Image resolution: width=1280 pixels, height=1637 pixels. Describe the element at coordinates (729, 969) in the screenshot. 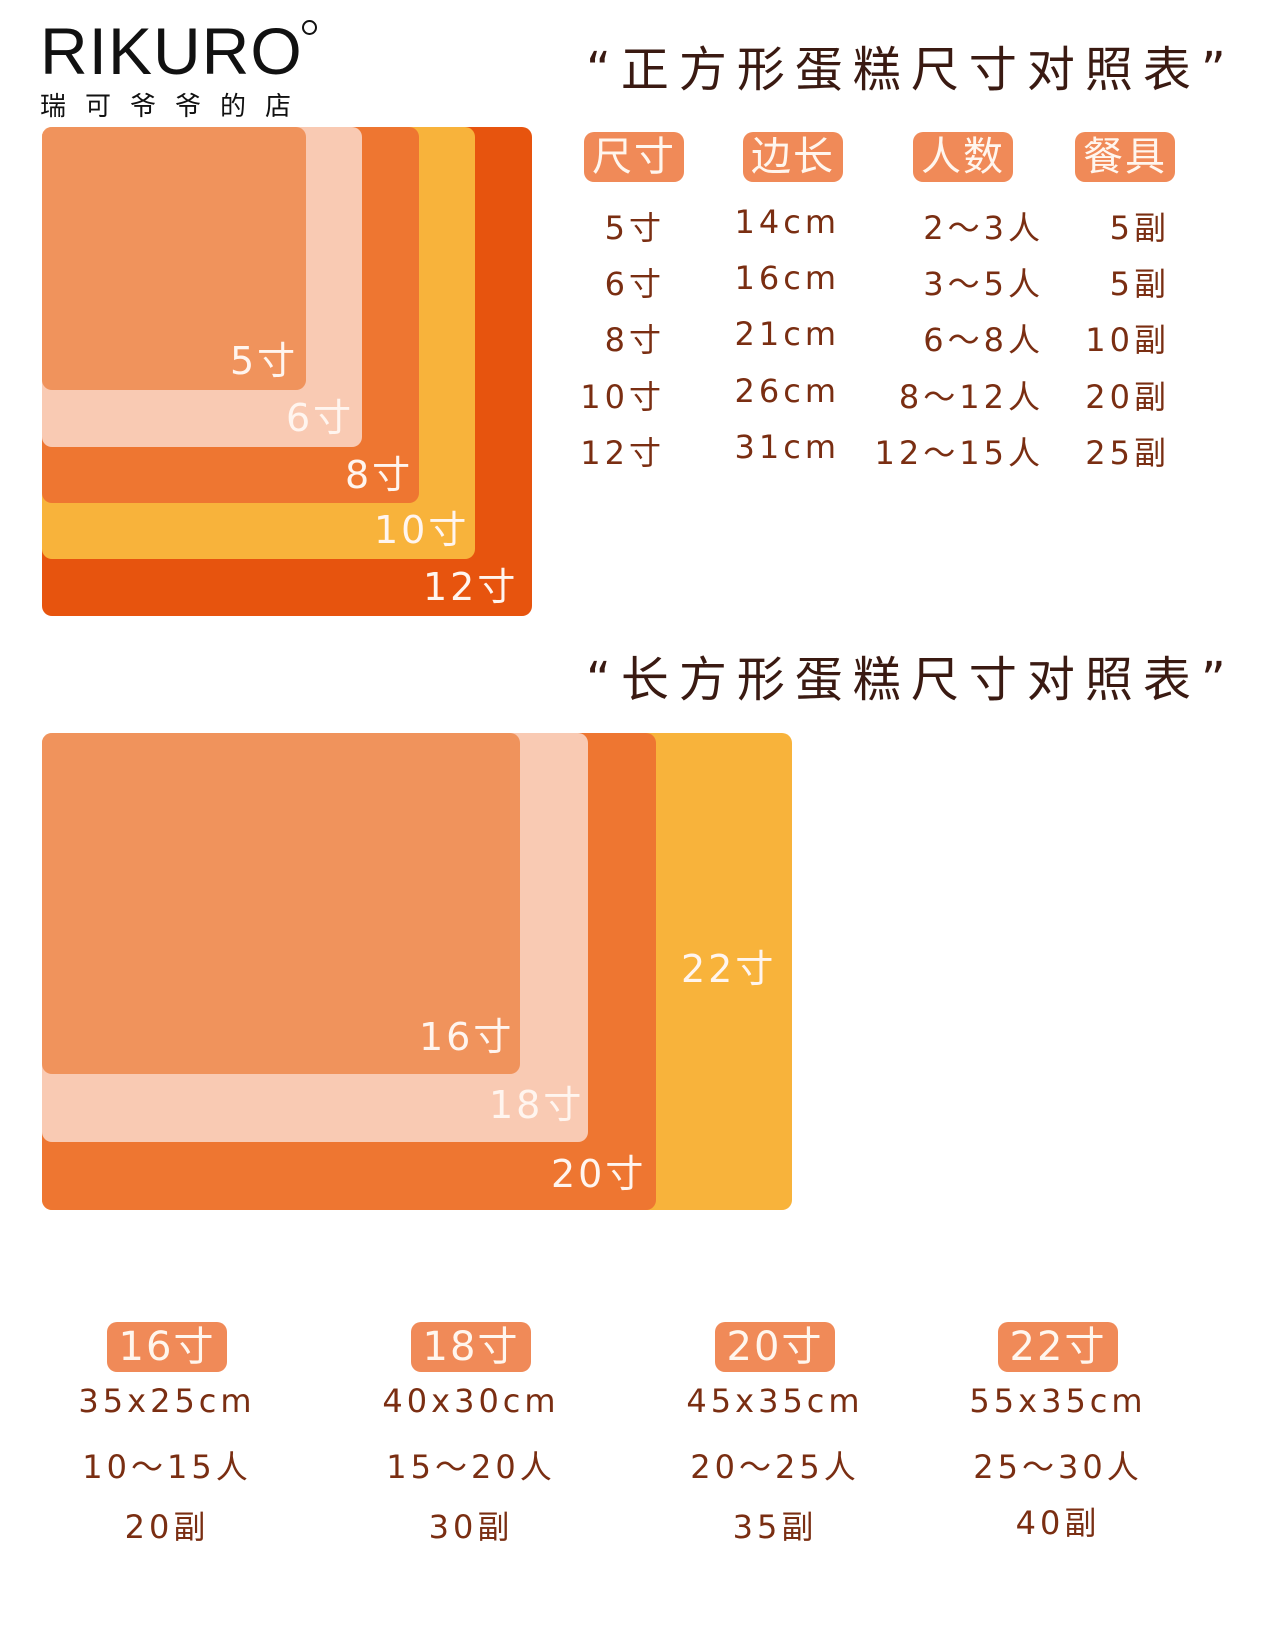

I see `rect-label-22: 22寸` at that location.